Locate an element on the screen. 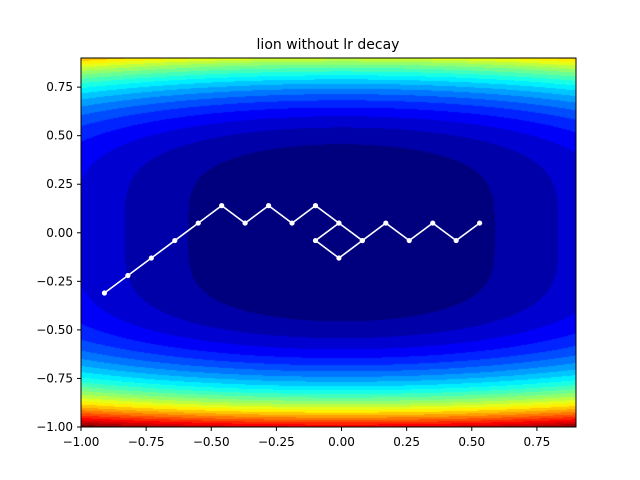  x-tick-label: −1.00 is located at coordinates (81, 442).